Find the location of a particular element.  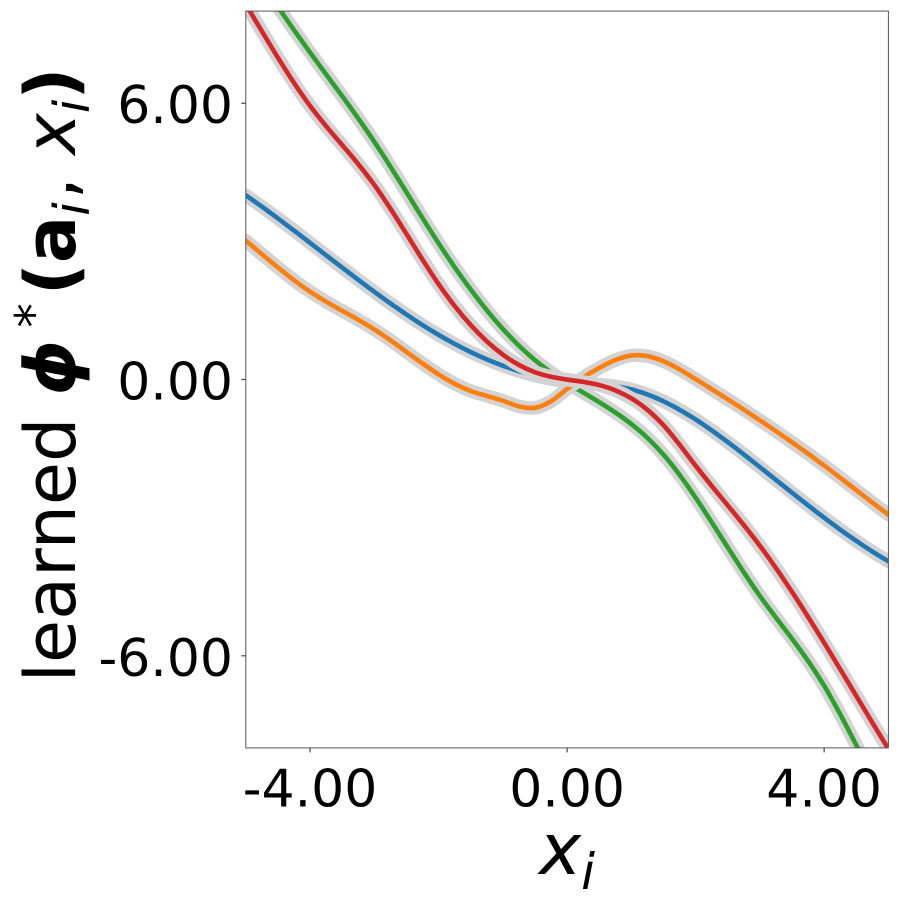

y-axis-label-phi: ϕ is located at coordinates (51, 368).